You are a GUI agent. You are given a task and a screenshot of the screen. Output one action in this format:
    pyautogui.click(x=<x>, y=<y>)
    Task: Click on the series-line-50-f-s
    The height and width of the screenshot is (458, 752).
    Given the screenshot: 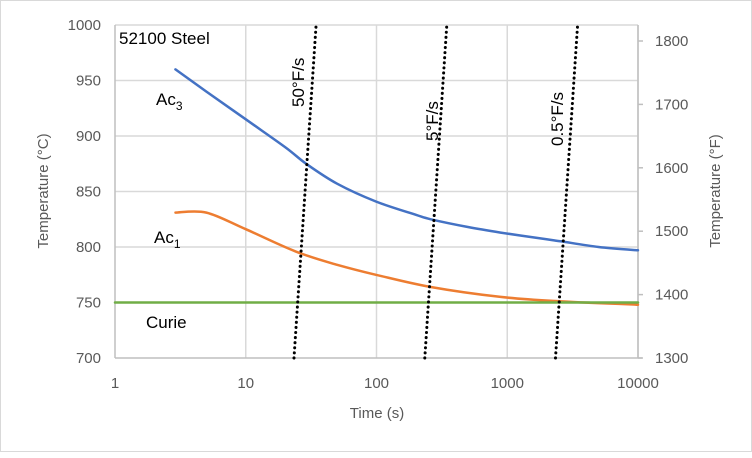 What is the action you would take?
    pyautogui.click(x=305, y=191)
    